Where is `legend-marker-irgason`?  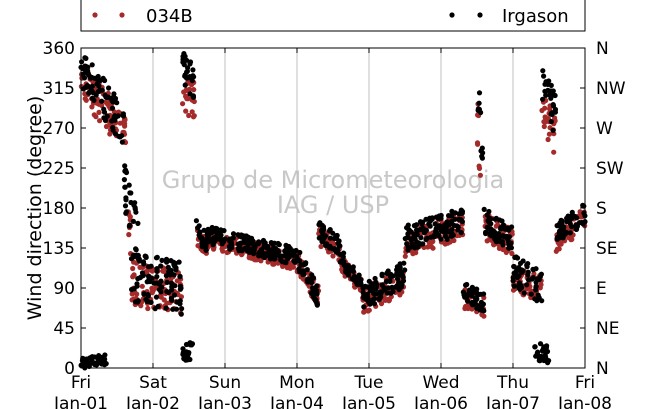 legend-marker-irgason is located at coordinates (452, 15).